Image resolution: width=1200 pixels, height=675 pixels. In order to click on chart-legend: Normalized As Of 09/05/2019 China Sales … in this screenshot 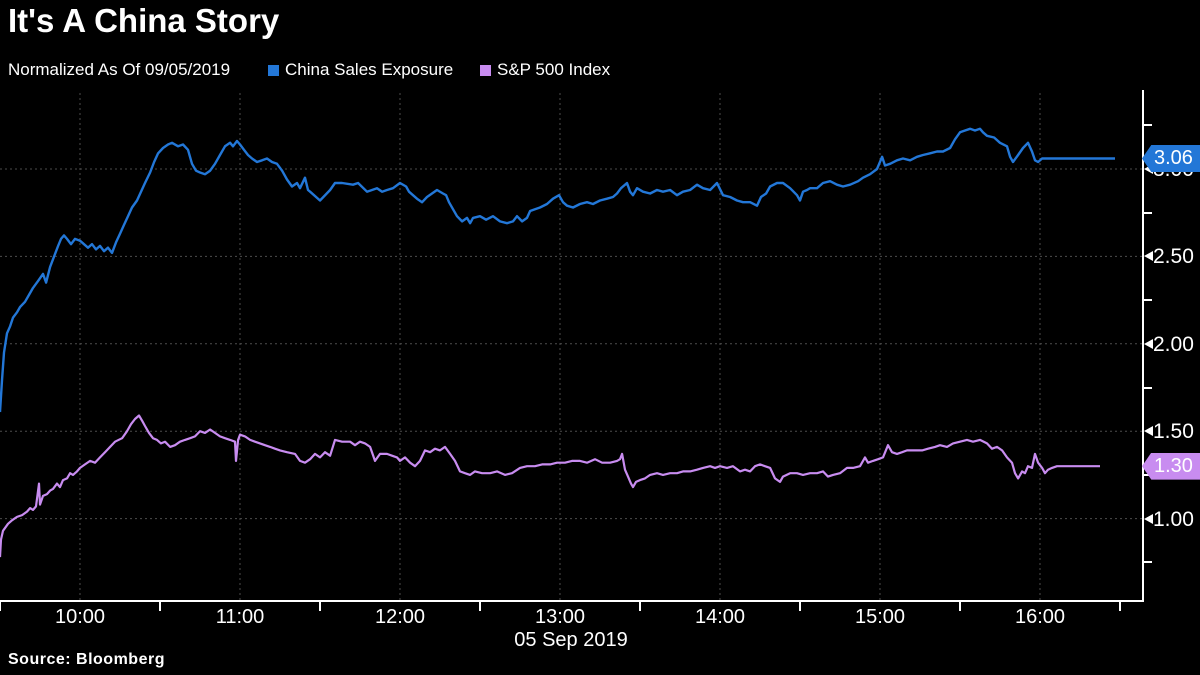, I will do `click(600, 70)`.